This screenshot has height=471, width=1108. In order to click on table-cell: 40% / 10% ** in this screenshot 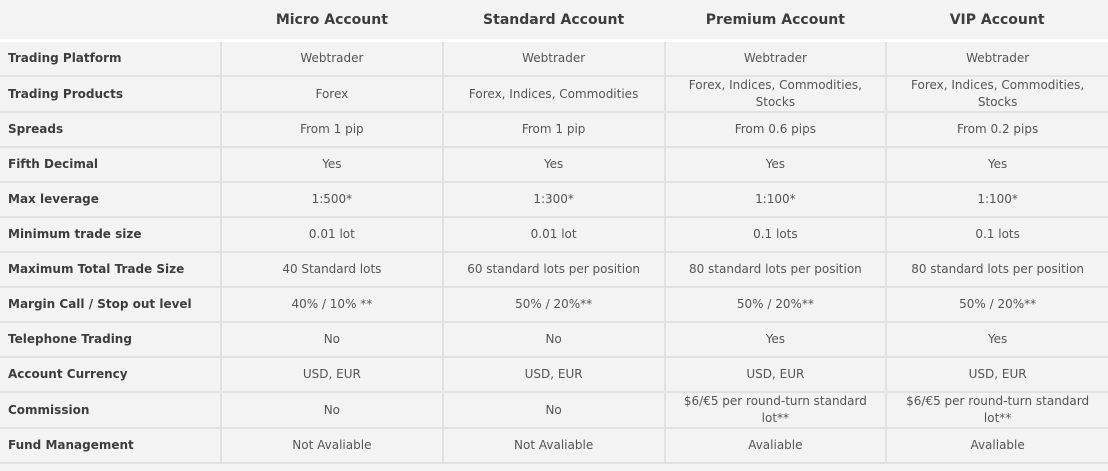, I will do `click(331, 305)`.